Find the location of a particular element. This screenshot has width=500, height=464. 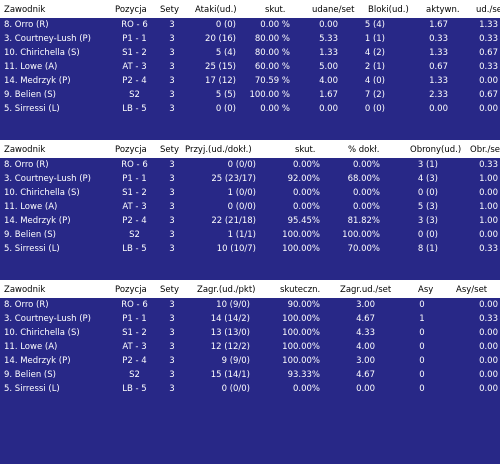

position: LB - 5 is located at coordinates (134, 389).